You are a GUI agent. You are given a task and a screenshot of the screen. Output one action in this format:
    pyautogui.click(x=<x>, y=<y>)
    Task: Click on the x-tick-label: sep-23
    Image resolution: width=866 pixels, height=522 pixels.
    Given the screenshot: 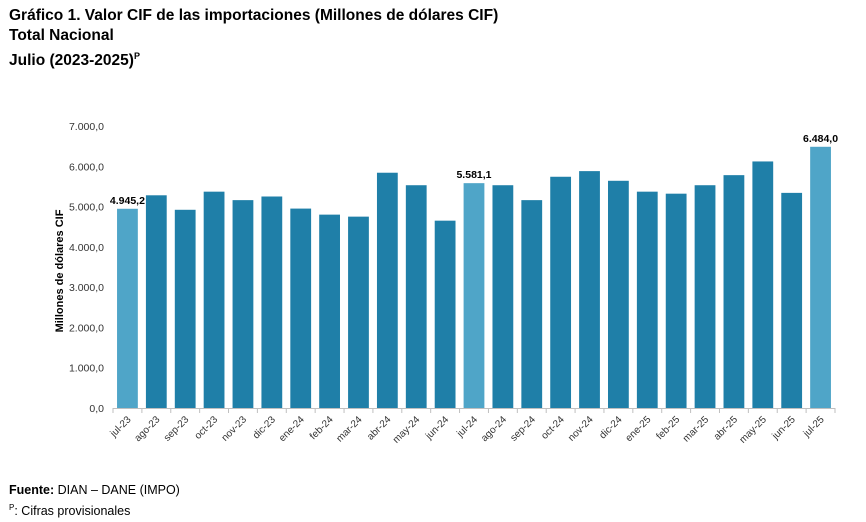 What is the action you would take?
    pyautogui.click(x=177, y=429)
    